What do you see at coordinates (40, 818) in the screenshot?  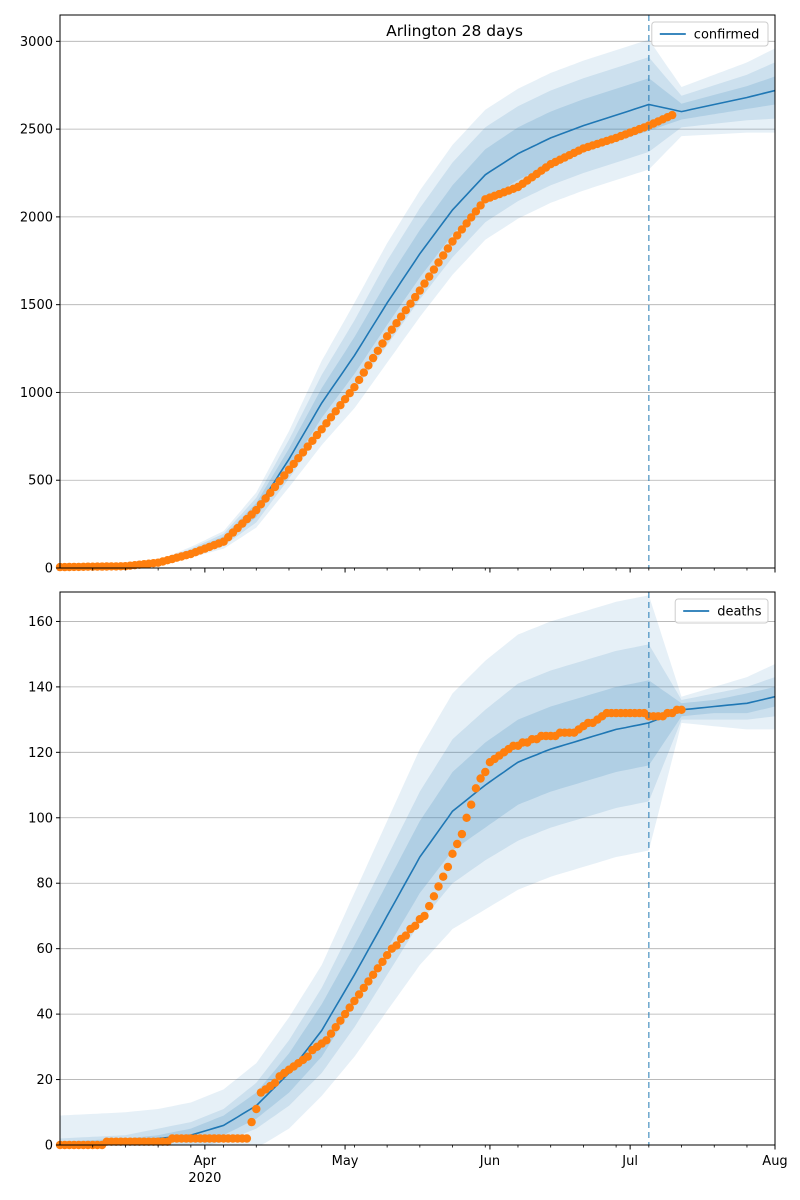 I see `y-tick-label: 100` at bounding box center [40, 818].